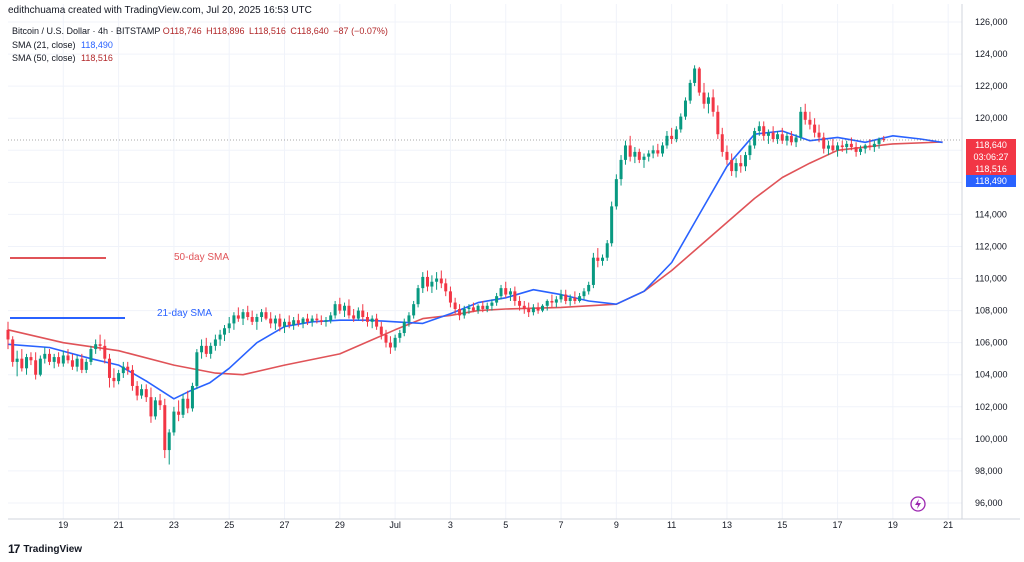 The image size is (1024, 562). I want to click on footer-brand: 17 TradingView, so click(45, 549).